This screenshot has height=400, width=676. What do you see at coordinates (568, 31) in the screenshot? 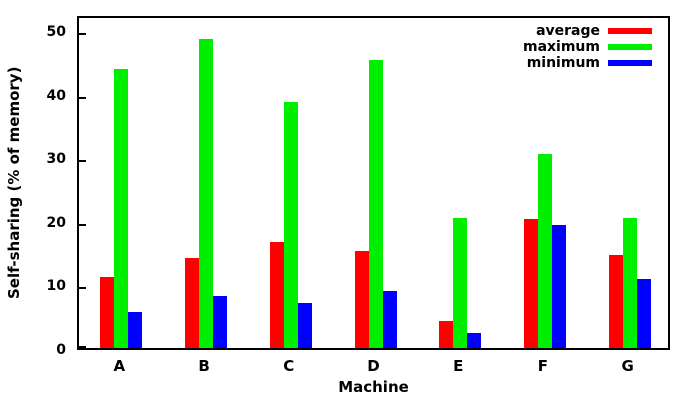
I see `legend-label: average` at bounding box center [568, 31].